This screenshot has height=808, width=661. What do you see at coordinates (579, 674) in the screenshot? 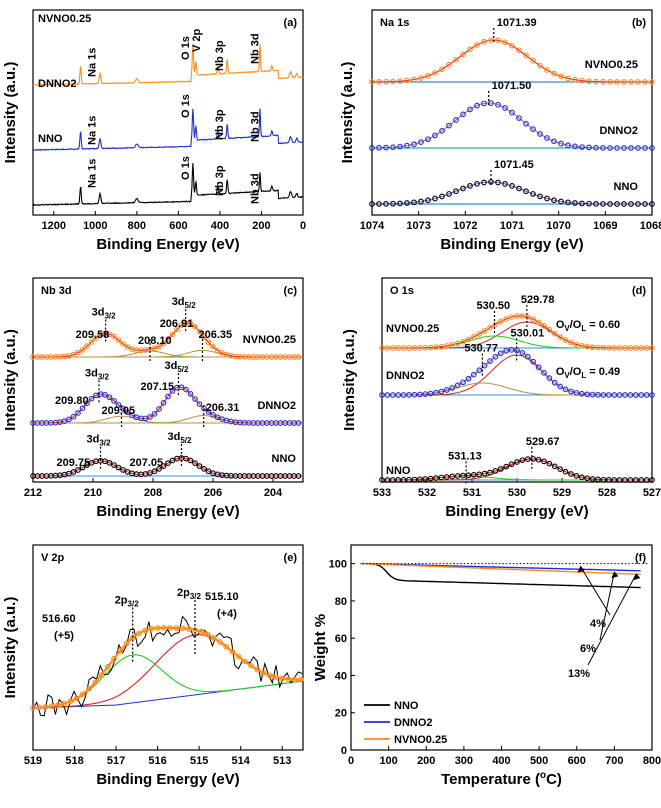
I see `weight-loss-label: 13%` at bounding box center [579, 674].